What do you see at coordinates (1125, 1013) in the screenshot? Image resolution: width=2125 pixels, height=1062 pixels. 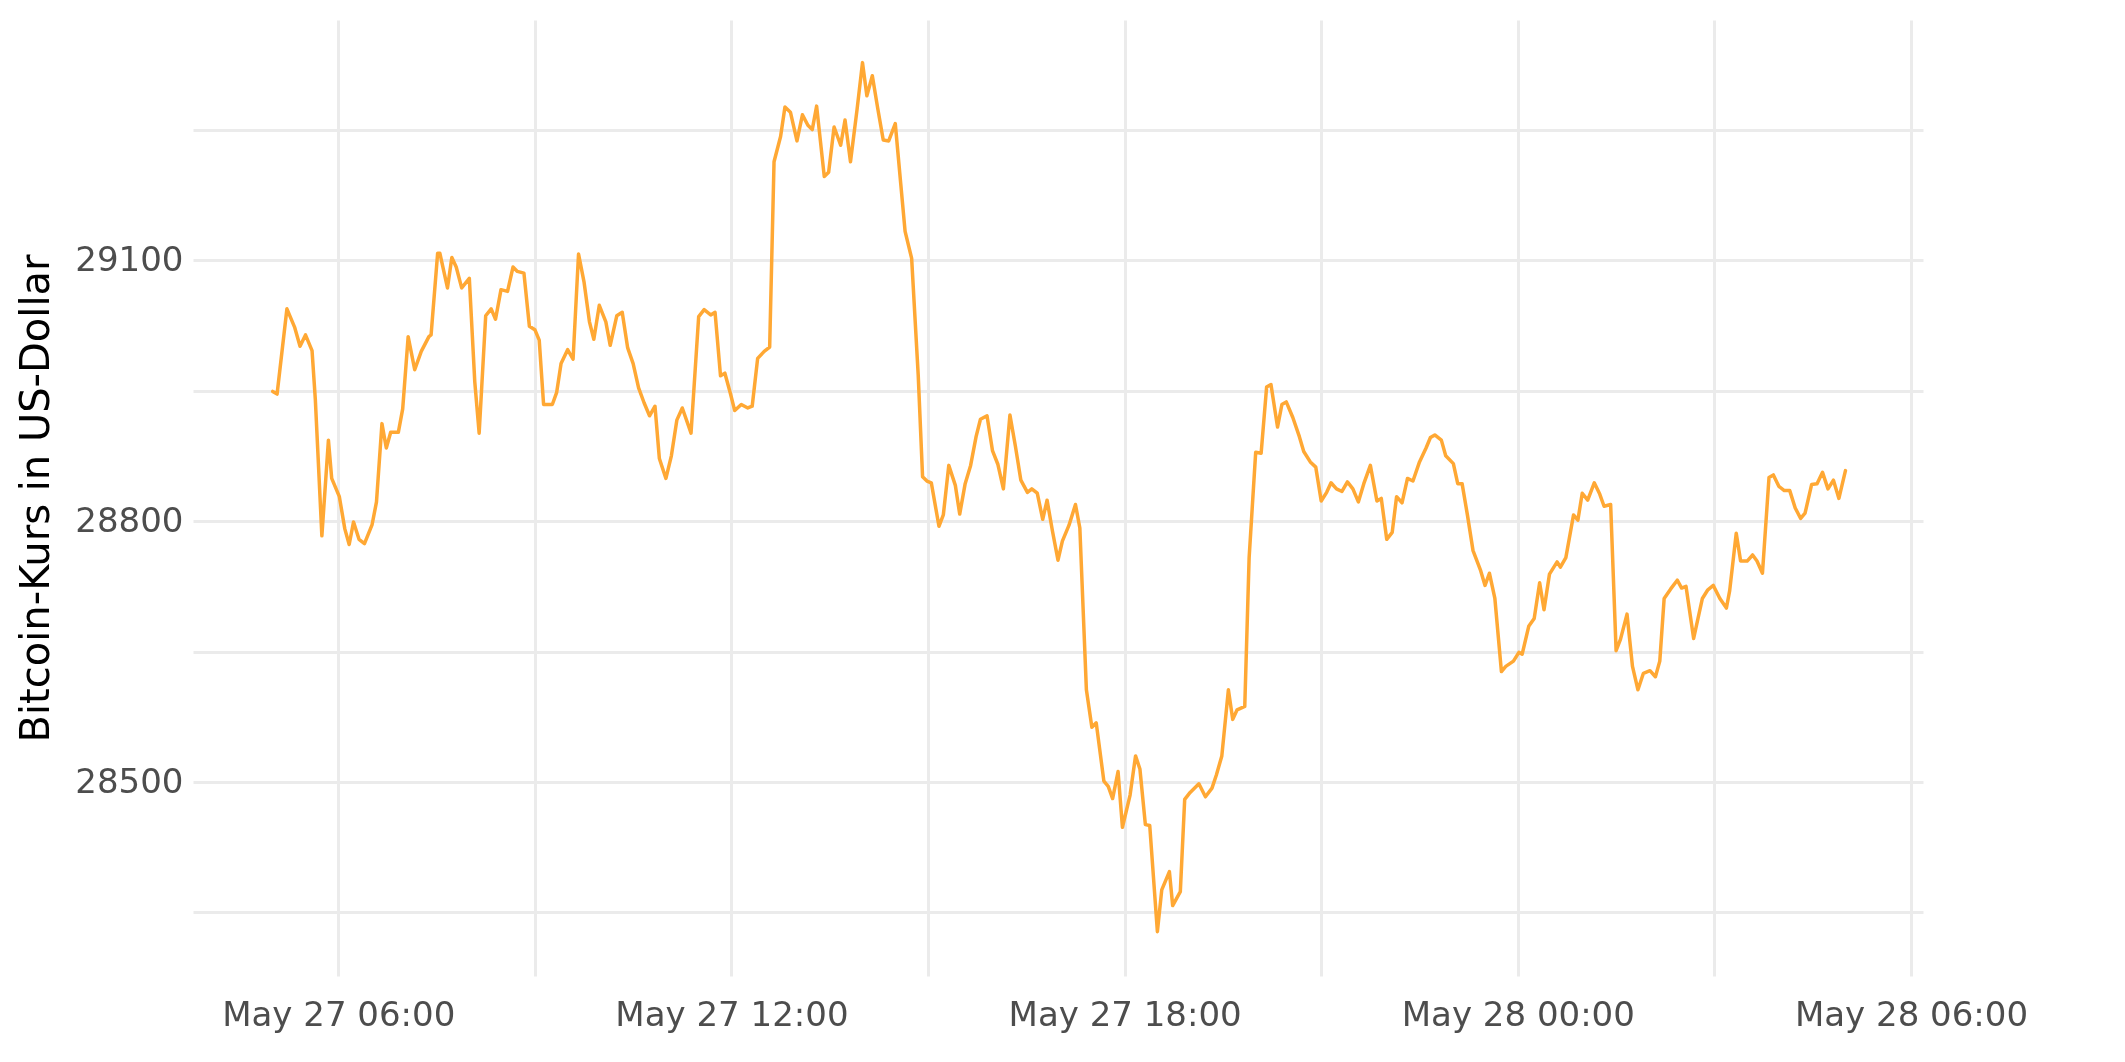 I see `x-tick-label: May 27 18:00` at bounding box center [1125, 1013].